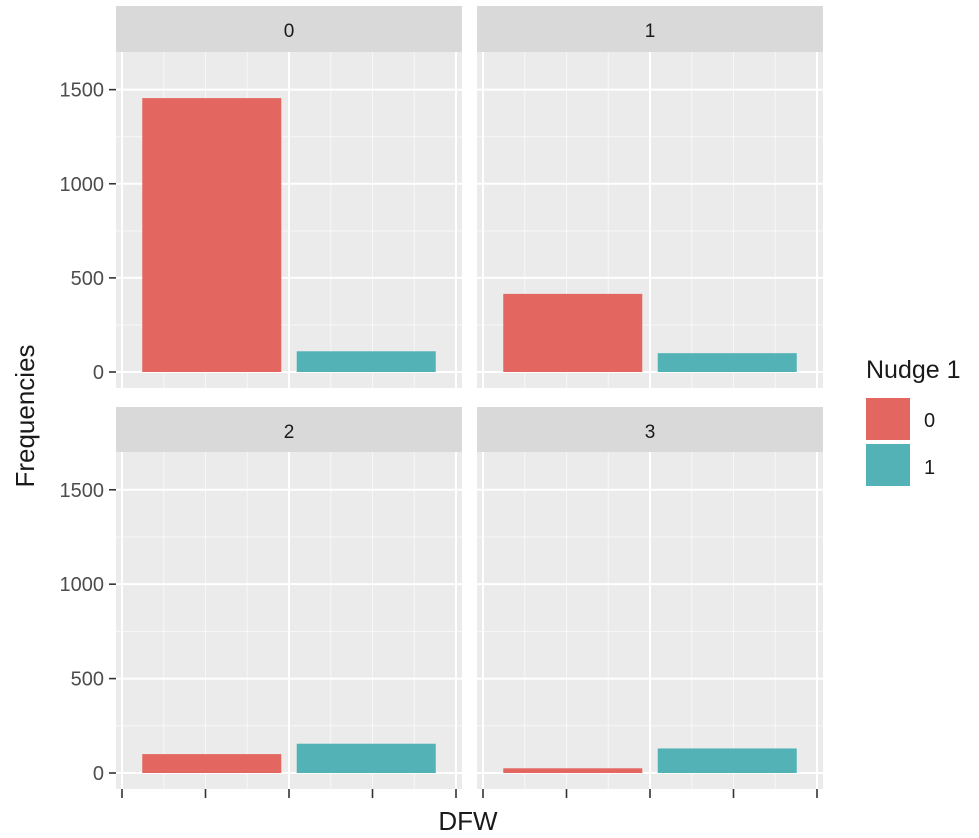 This screenshot has width=979, height=838. Describe the element at coordinates (468, 821) in the screenshot. I see `x-axis-label: DFW` at that location.